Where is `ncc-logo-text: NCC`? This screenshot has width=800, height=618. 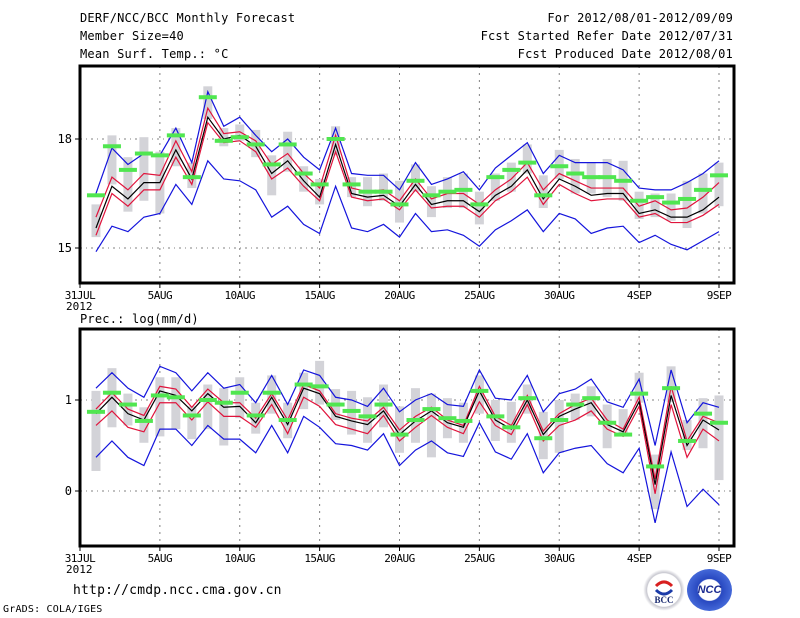
ncc-logo-text: NCC is located at coordinates (709, 590).